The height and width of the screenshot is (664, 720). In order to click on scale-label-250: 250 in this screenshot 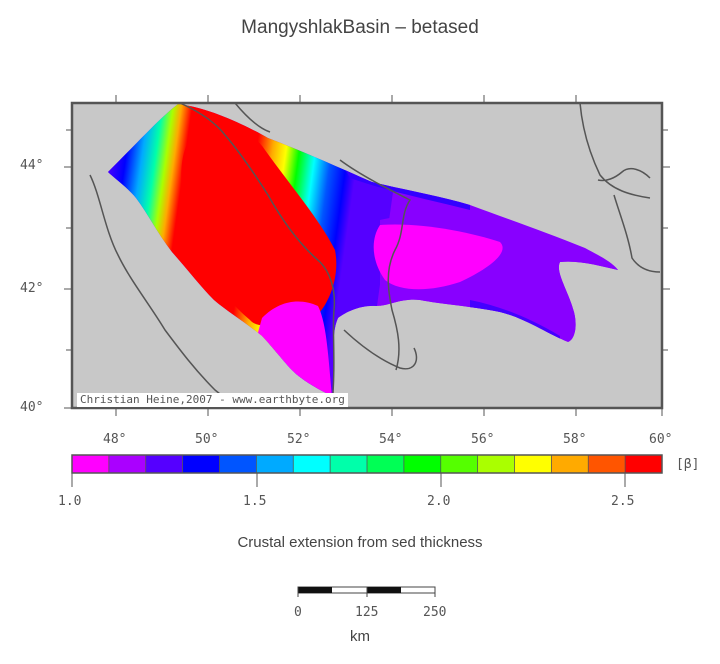, I will do `click(435, 612)`.